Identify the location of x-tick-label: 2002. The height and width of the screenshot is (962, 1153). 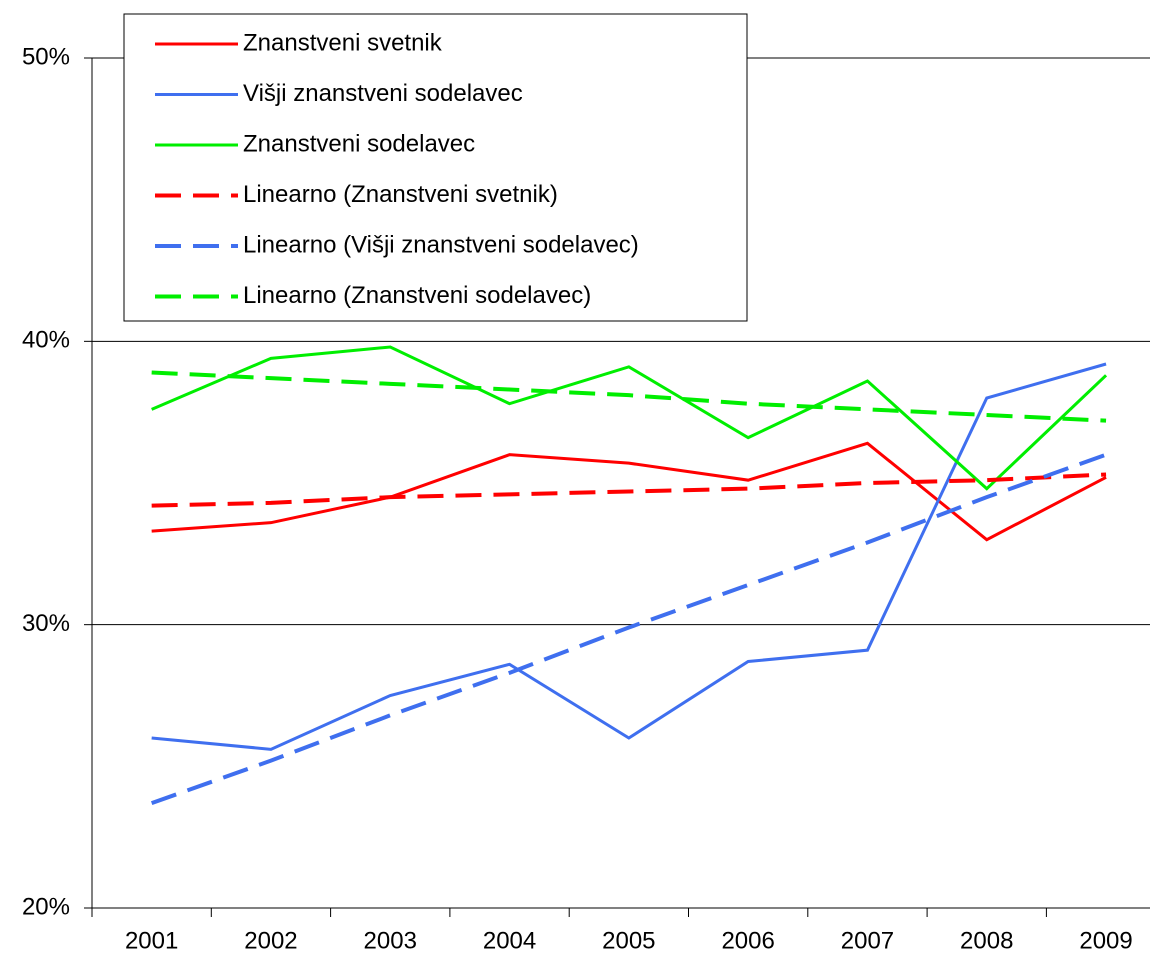
(270, 940).